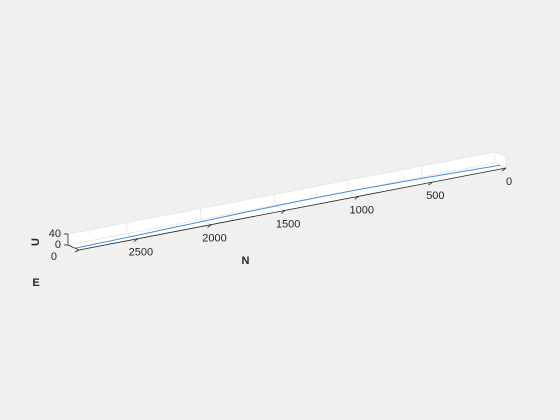 This screenshot has height=420, width=560. I want to click on n-axis-label: N, so click(246, 261).